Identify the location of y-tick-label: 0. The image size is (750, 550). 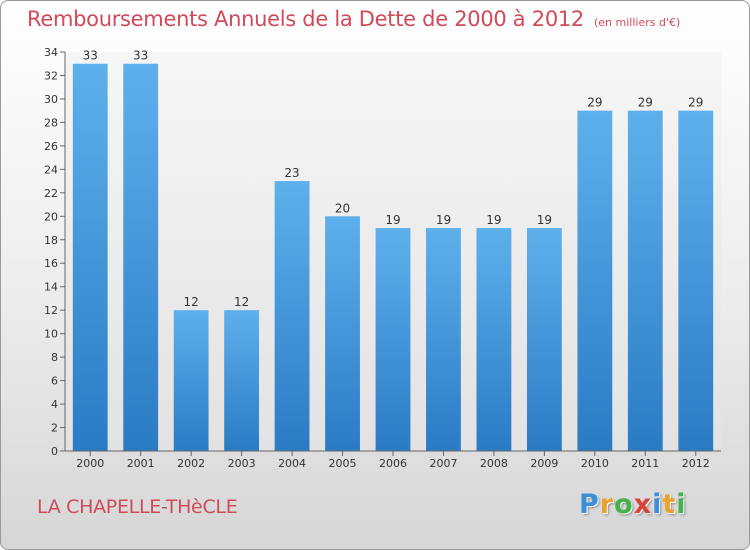
(54, 451).